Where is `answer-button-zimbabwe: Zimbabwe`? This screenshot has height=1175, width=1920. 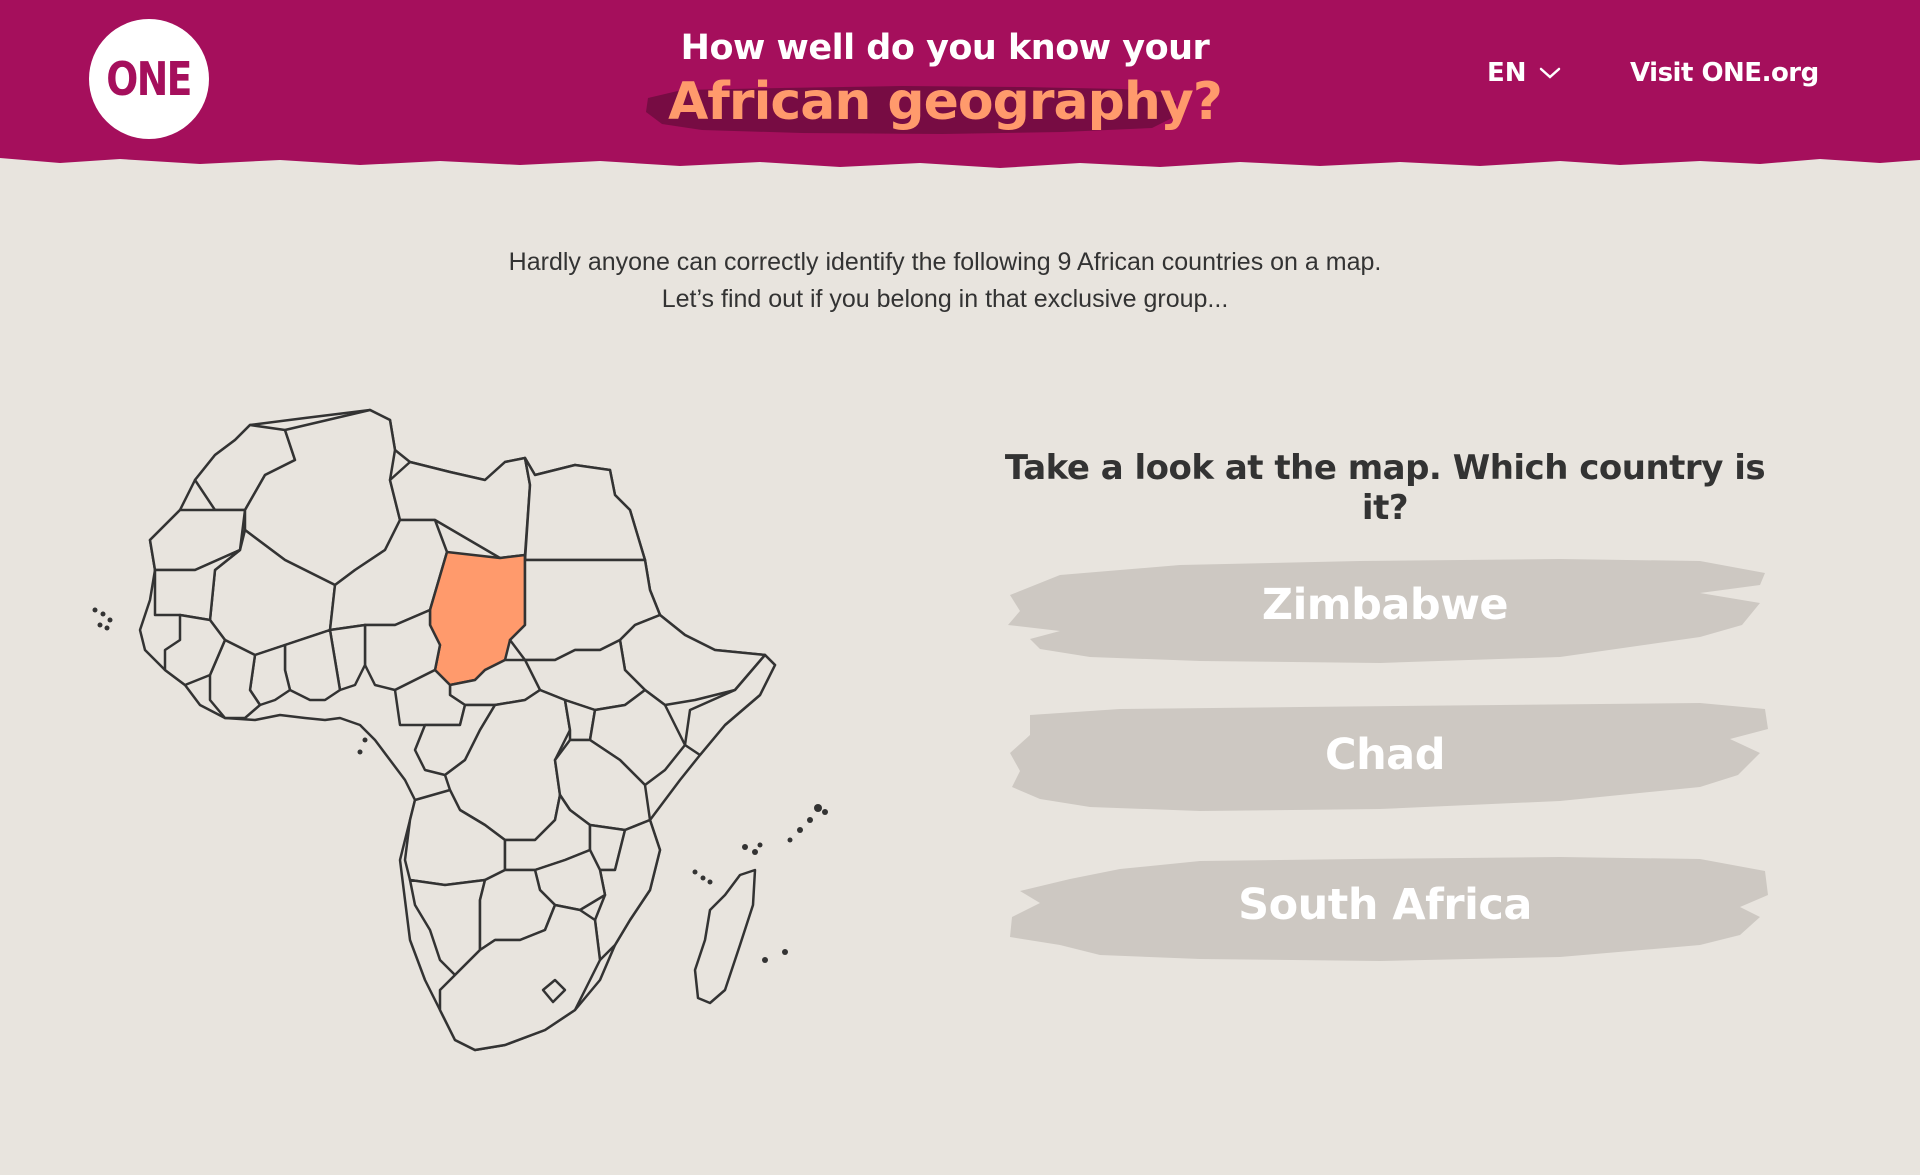 answer-button-zimbabwe: Zimbabwe is located at coordinates (1385, 610).